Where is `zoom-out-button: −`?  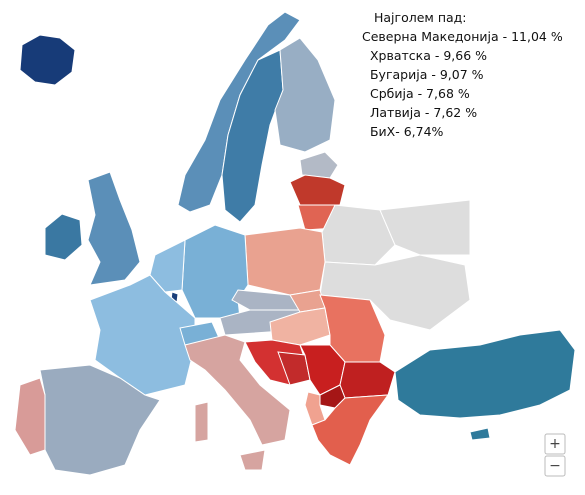
zoom-out-button: − is located at coordinates (555, 466).